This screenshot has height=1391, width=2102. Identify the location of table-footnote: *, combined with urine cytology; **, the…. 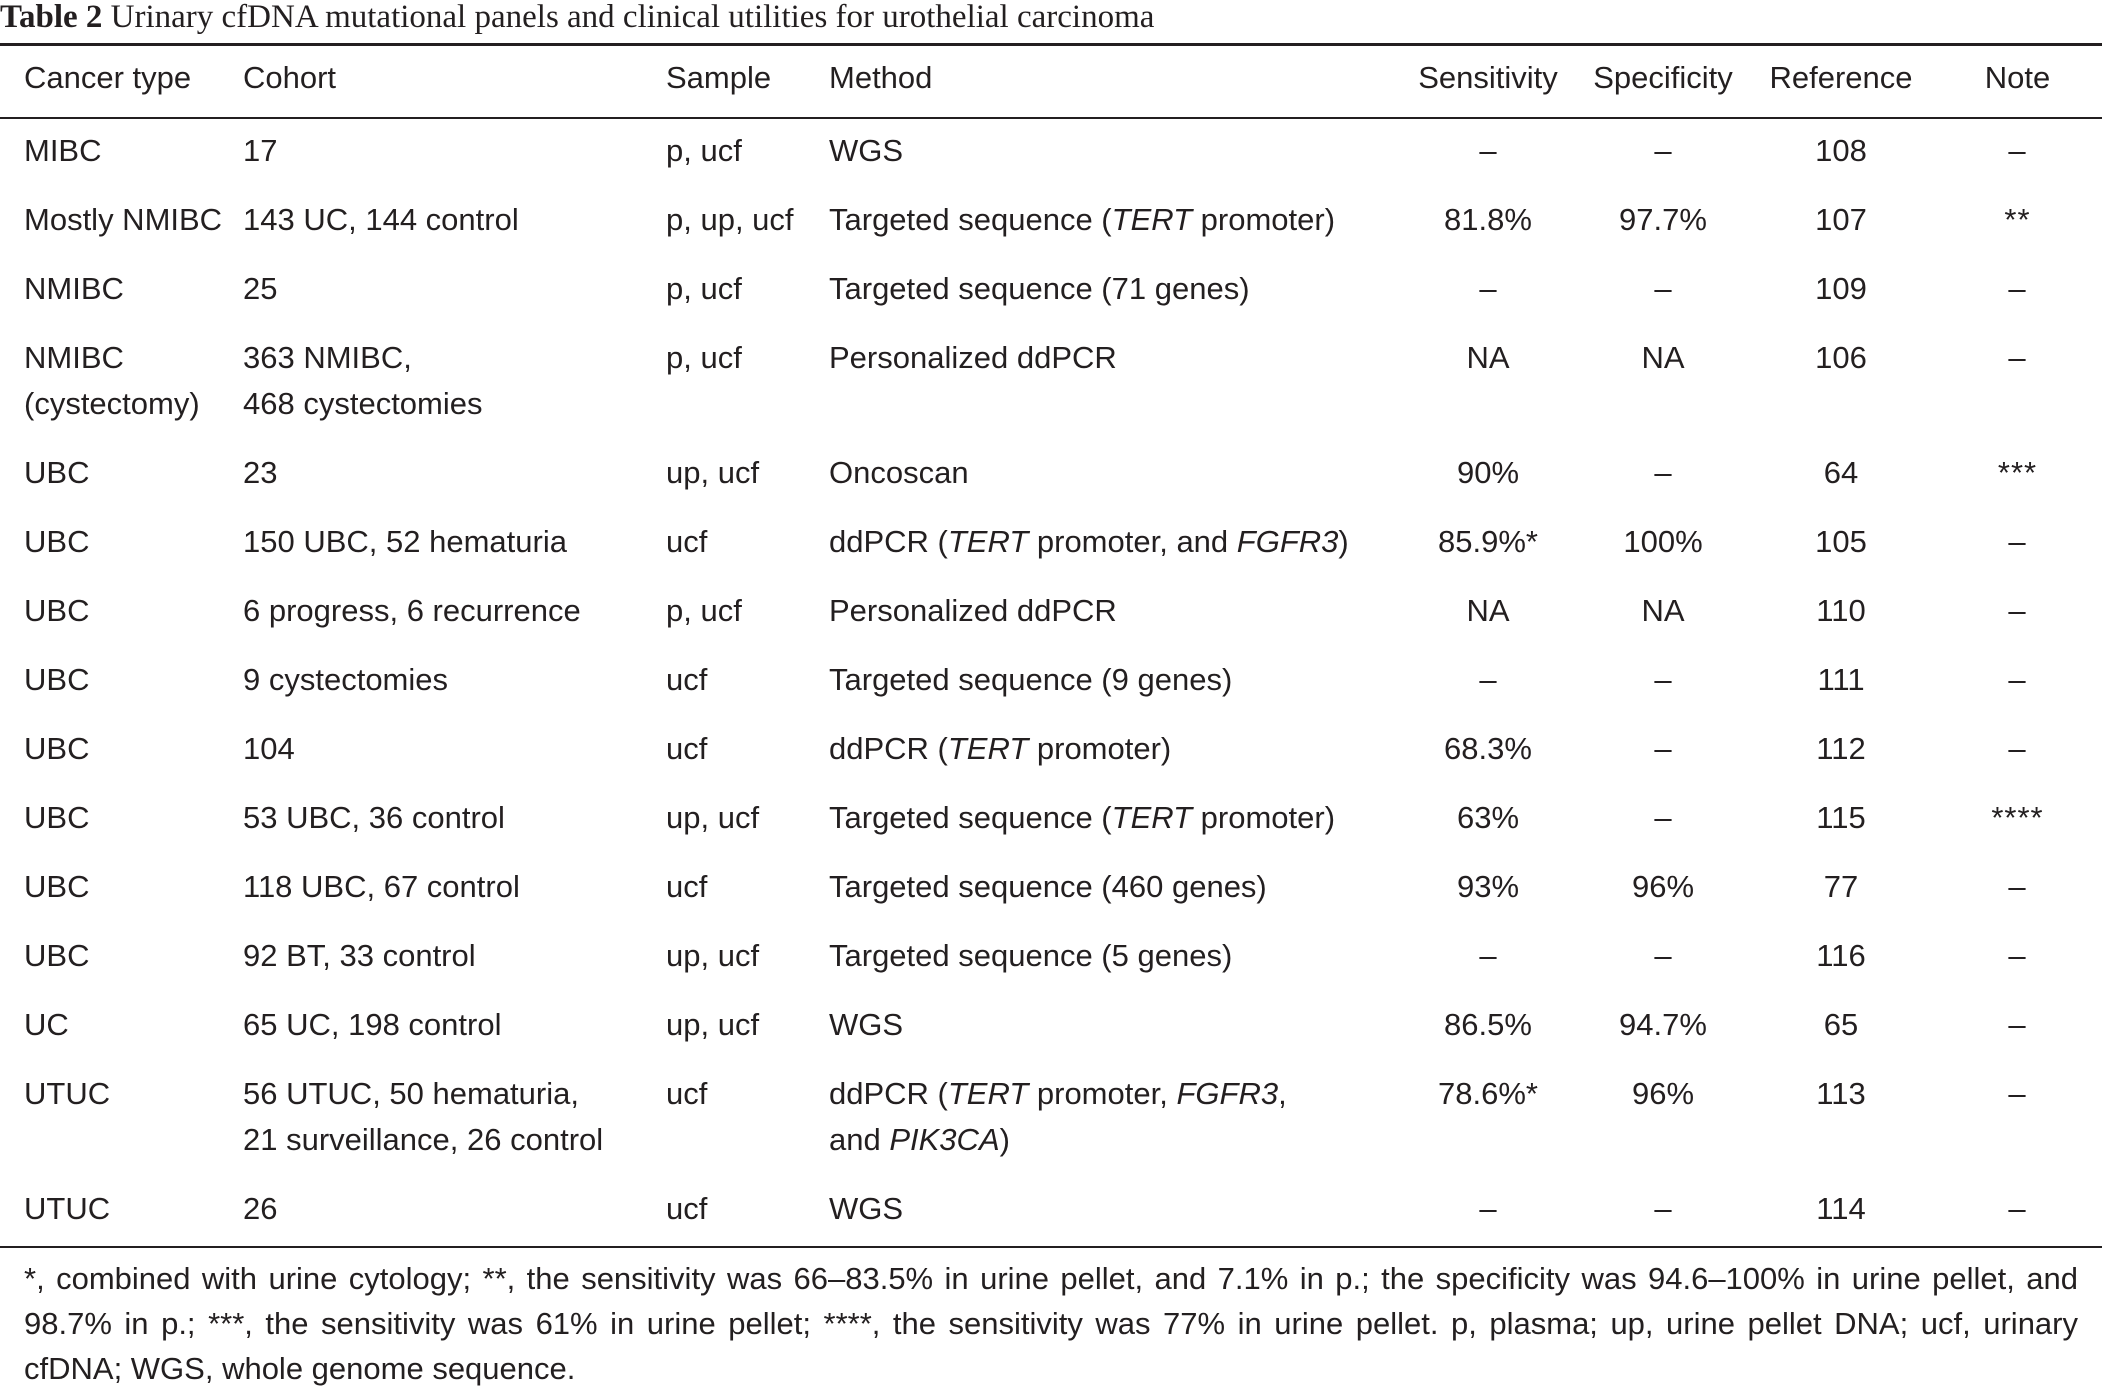
(1051, 1323).